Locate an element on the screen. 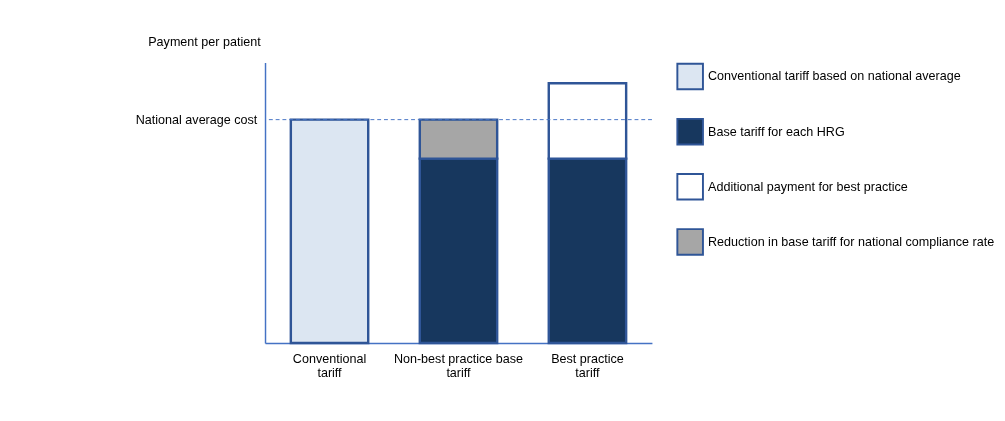 The height and width of the screenshot is (421, 1005). y-axis-title: Payment per patient is located at coordinates (205, 41).